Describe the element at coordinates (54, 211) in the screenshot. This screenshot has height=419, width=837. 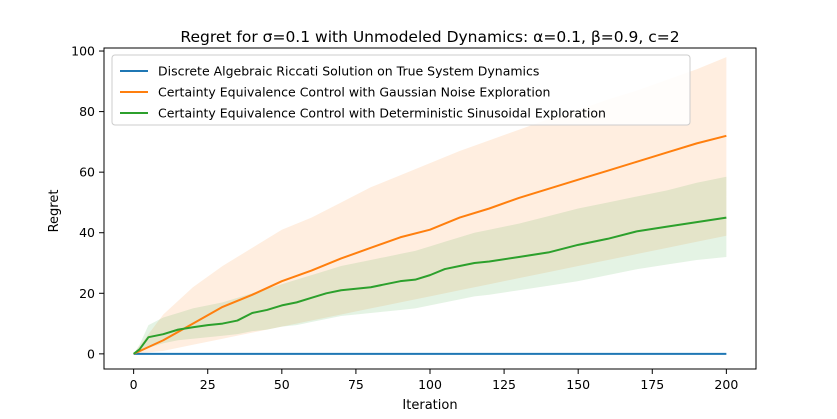
I see `y-axis-label: Regret` at that location.